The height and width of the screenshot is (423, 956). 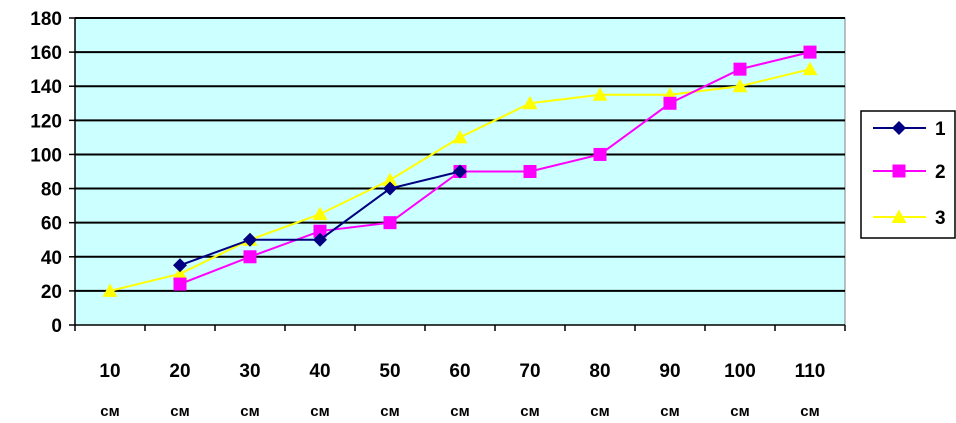 What do you see at coordinates (46, 87) in the screenshot?
I see `y-tick-label: 140` at bounding box center [46, 87].